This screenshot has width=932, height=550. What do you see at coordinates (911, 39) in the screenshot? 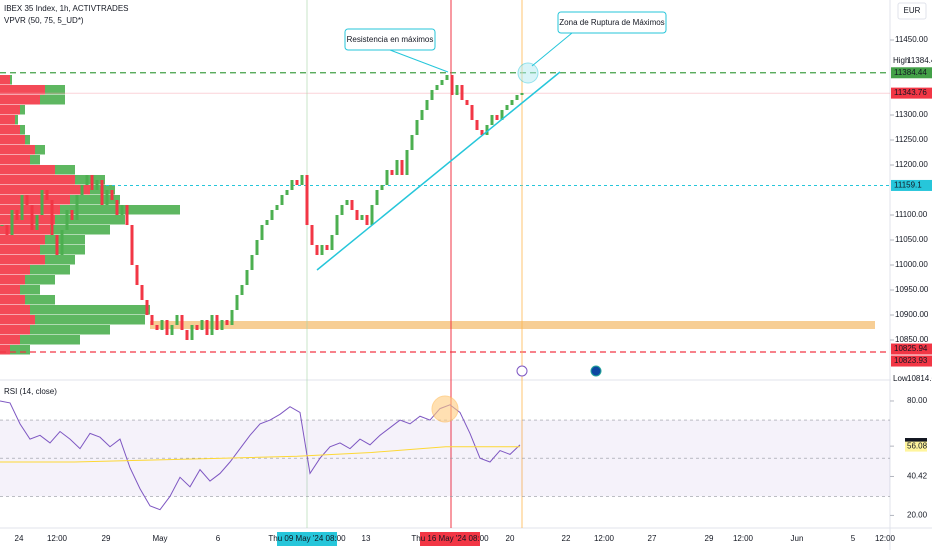
I see `y-tick-label: 11450.00` at bounding box center [911, 39].